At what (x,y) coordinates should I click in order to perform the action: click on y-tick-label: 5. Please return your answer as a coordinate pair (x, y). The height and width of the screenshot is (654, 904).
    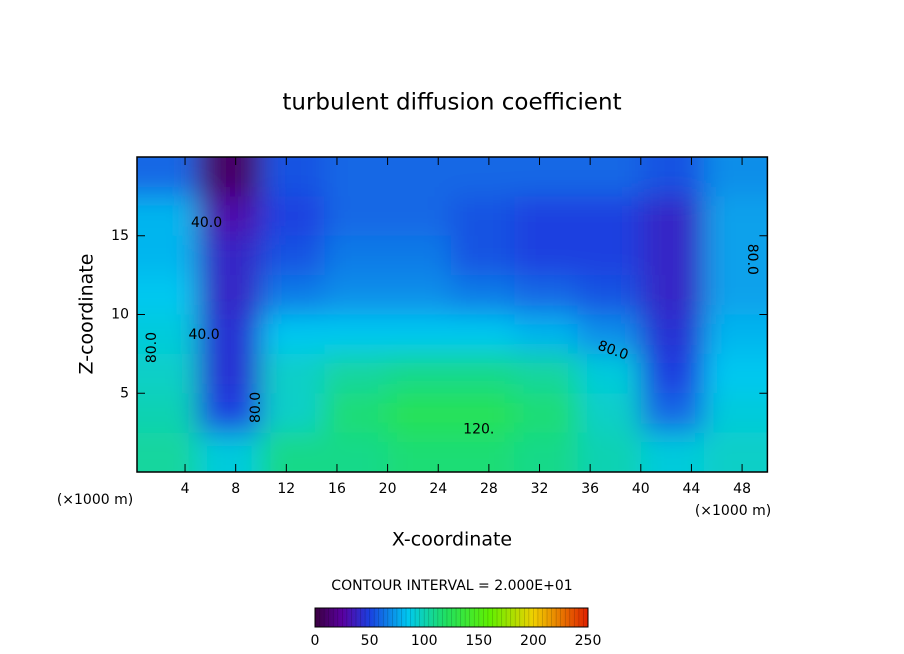
    Looking at the image, I should click on (124, 393).